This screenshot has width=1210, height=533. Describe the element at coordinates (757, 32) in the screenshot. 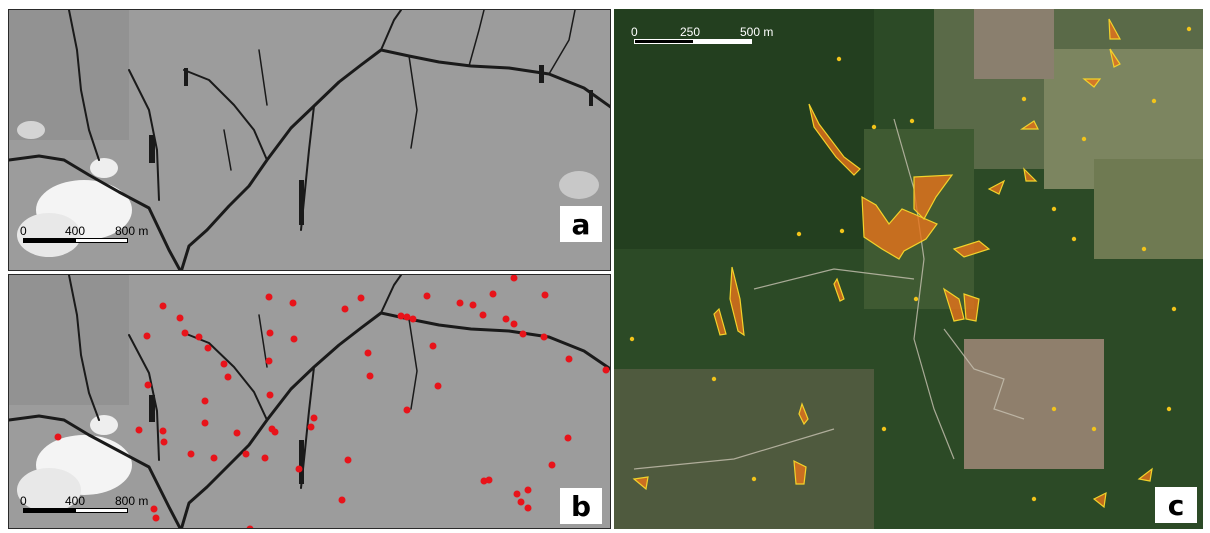

I see `scale-label-500: 500 m` at that location.